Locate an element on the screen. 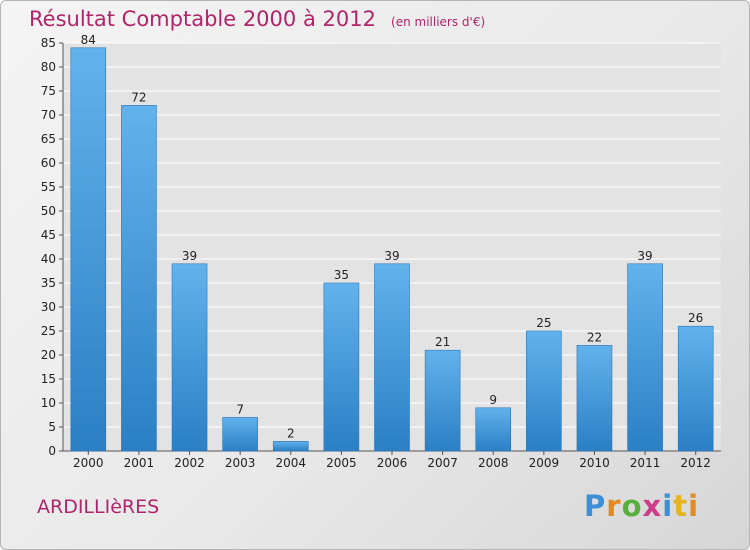  y-tick-label: 35 is located at coordinates (48, 283).